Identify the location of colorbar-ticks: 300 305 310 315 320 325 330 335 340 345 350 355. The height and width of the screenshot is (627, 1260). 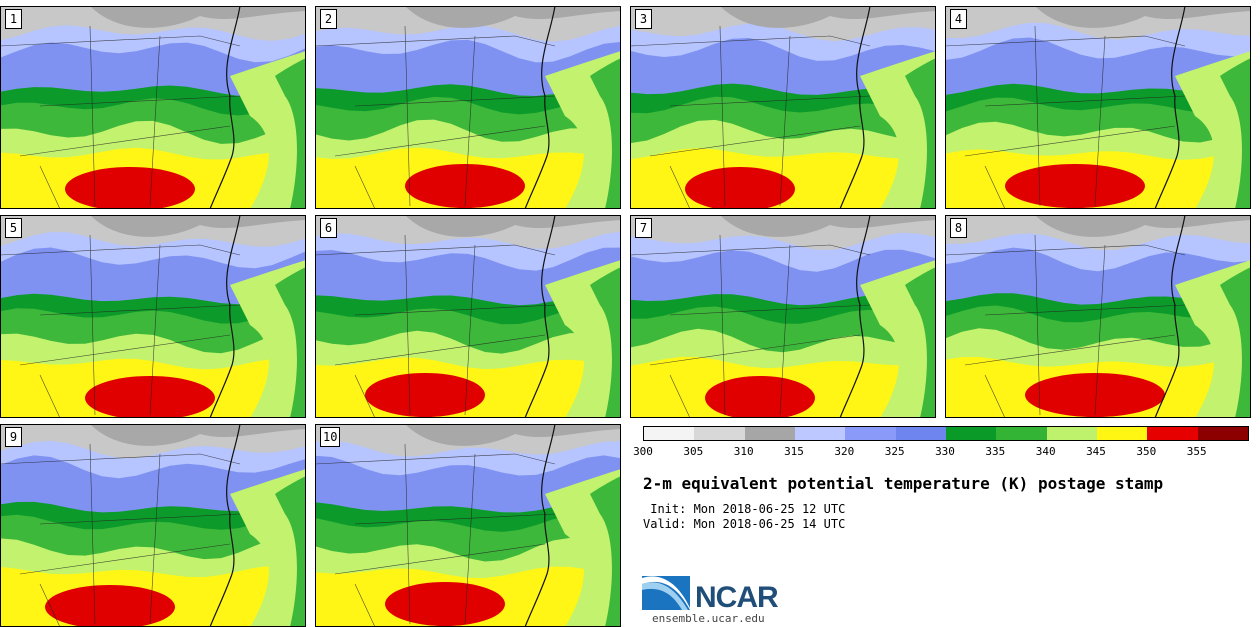
(940, 453).